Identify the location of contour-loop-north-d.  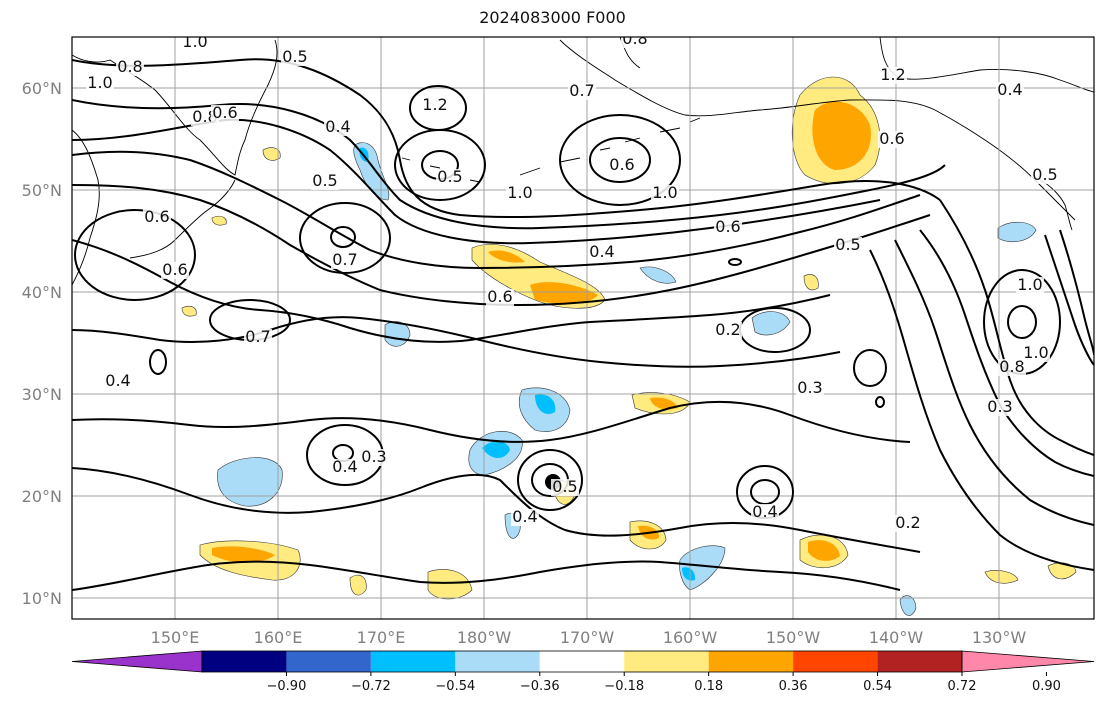
(438, 108).